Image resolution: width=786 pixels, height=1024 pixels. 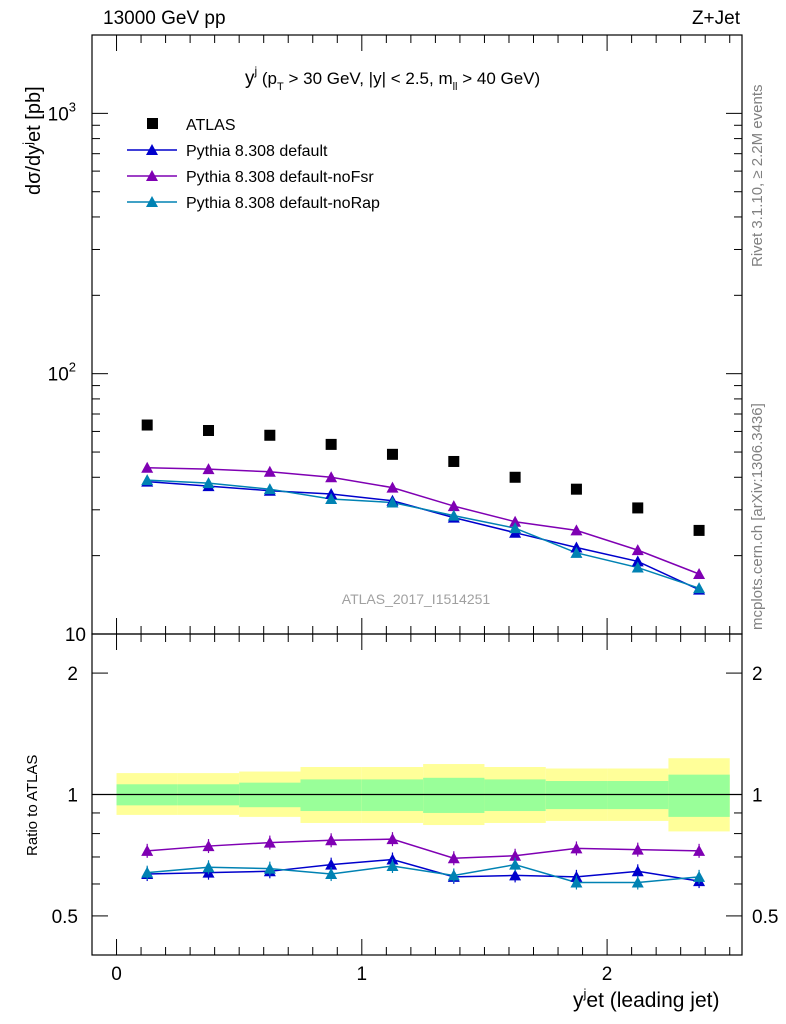 What do you see at coordinates (65, 917) in the screenshot?
I see `ratio-y-tick-label: 0.5` at bounding box center [65, 917].